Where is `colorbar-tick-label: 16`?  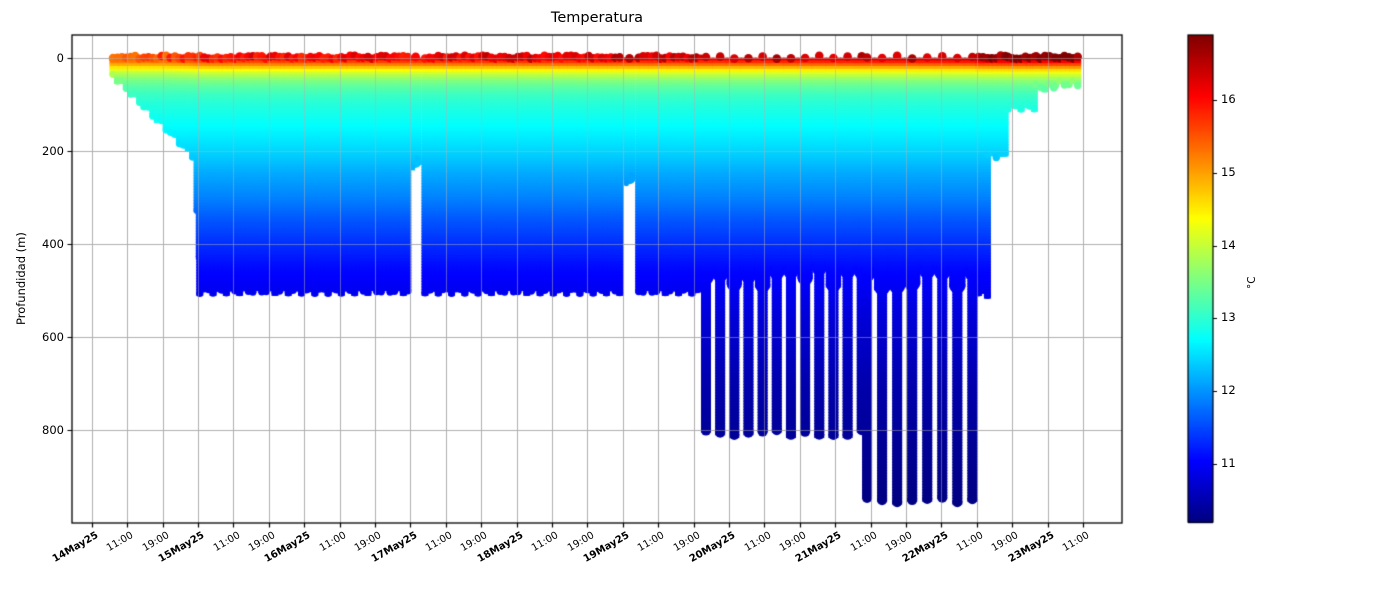
colorbar-tick-label: 16 is located at coordinates (1228, 99).